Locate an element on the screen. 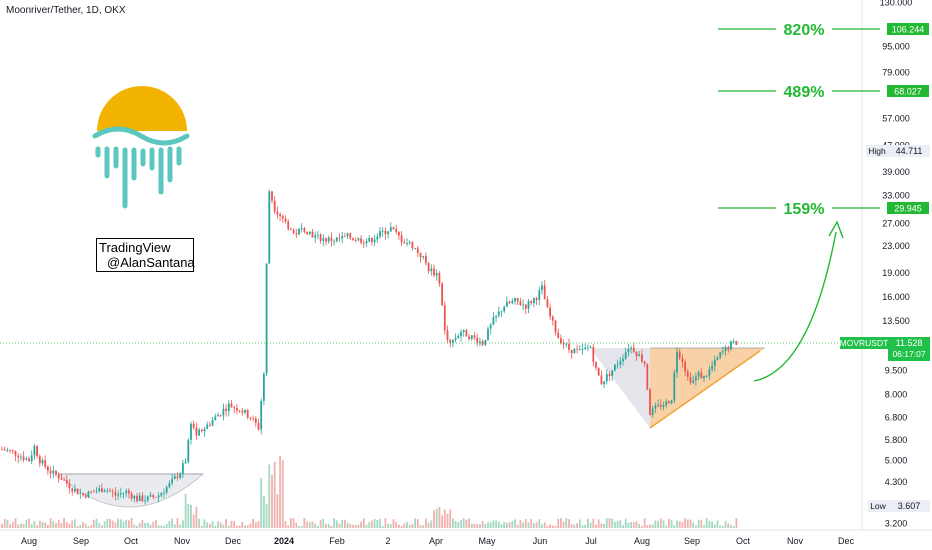 The height and width of the screenshot is (550, 932). symbol-label: MOVRUSDT is located at coordinates (864, 343).